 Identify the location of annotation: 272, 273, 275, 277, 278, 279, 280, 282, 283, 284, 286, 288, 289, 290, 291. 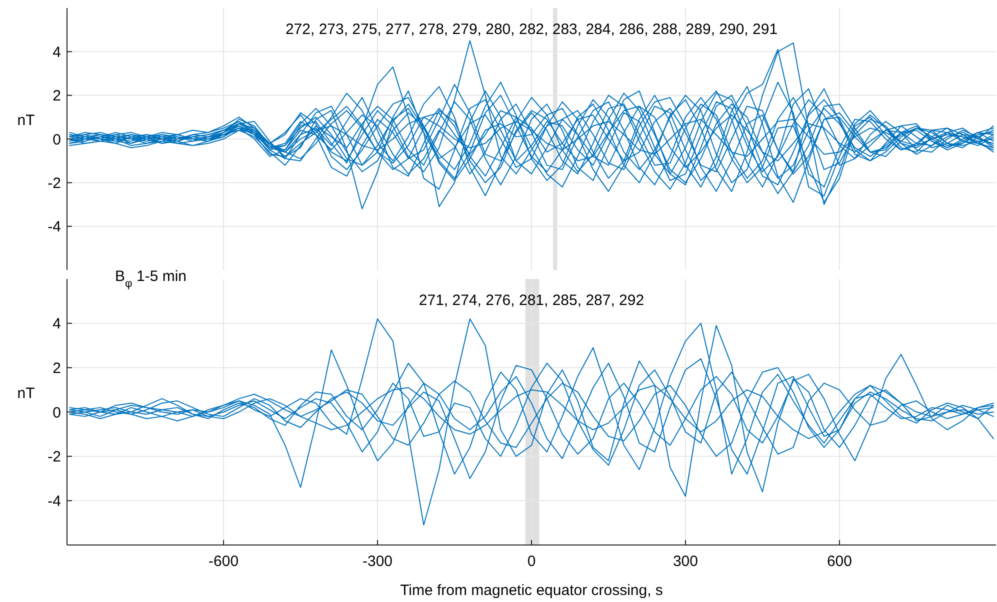
(531, 29).